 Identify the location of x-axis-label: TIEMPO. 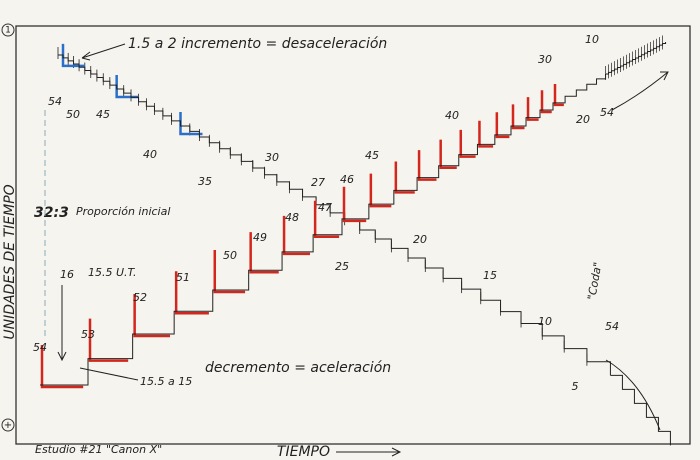
(303, 452).